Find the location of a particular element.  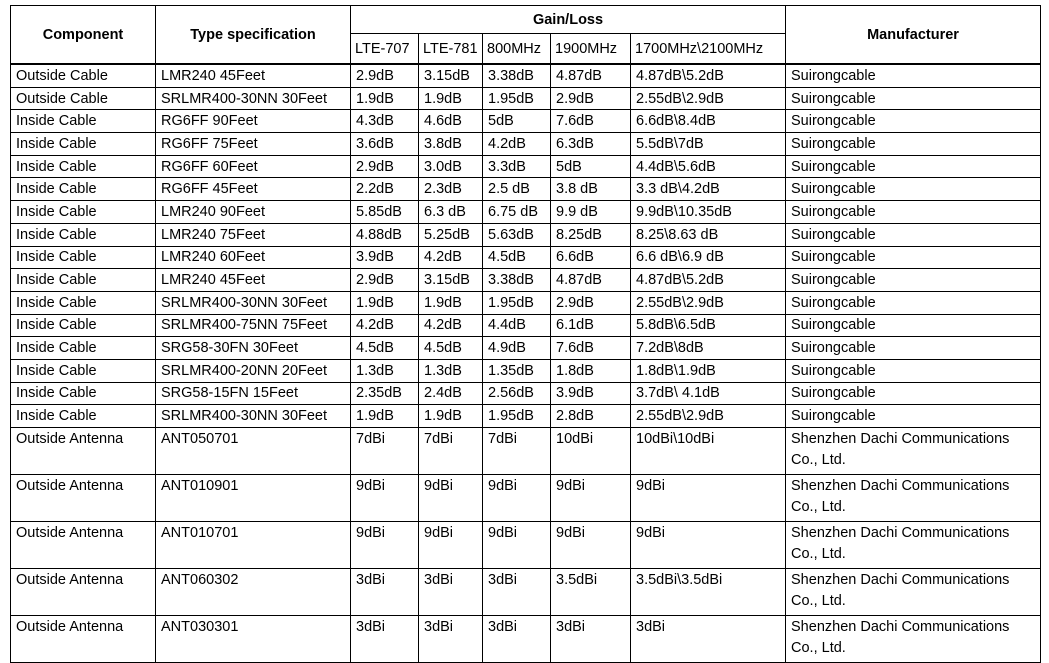

value-cell: 3.3dB is located at coordinates (516, 166).